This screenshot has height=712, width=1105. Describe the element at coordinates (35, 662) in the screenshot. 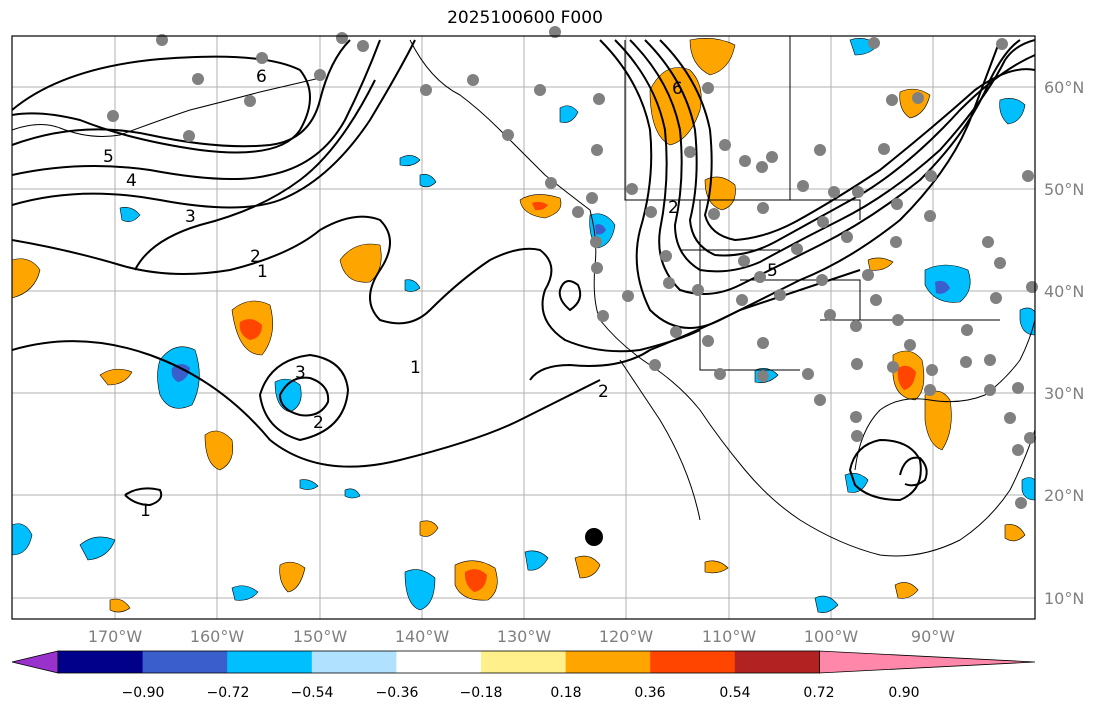

I see `colorbar-extend-low` at that location.